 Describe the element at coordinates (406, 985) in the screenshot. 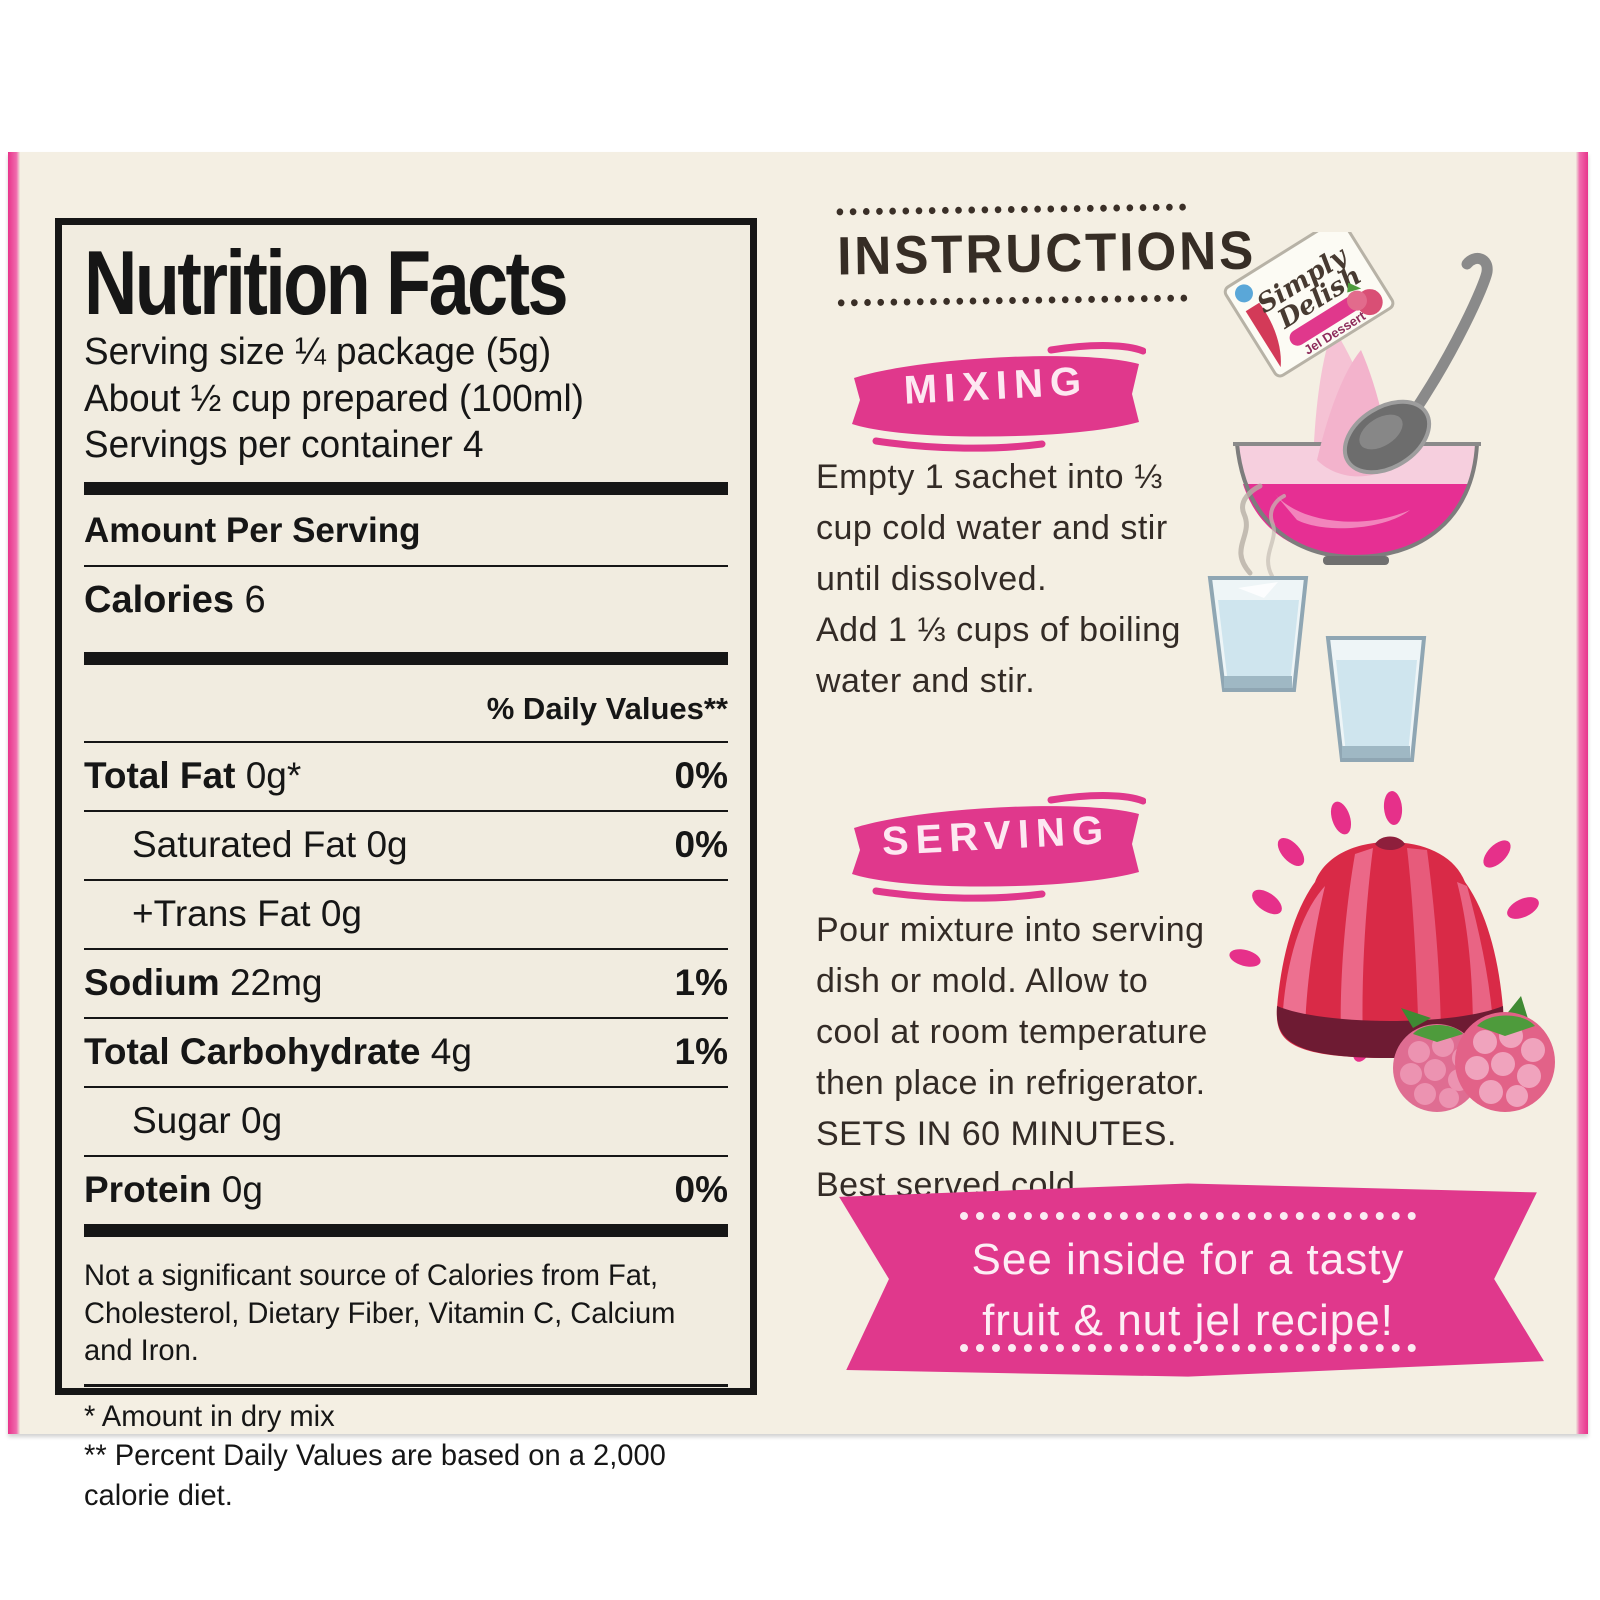

I see `nutrient-row-sodium: Sodium 22mg 1%` at that location.